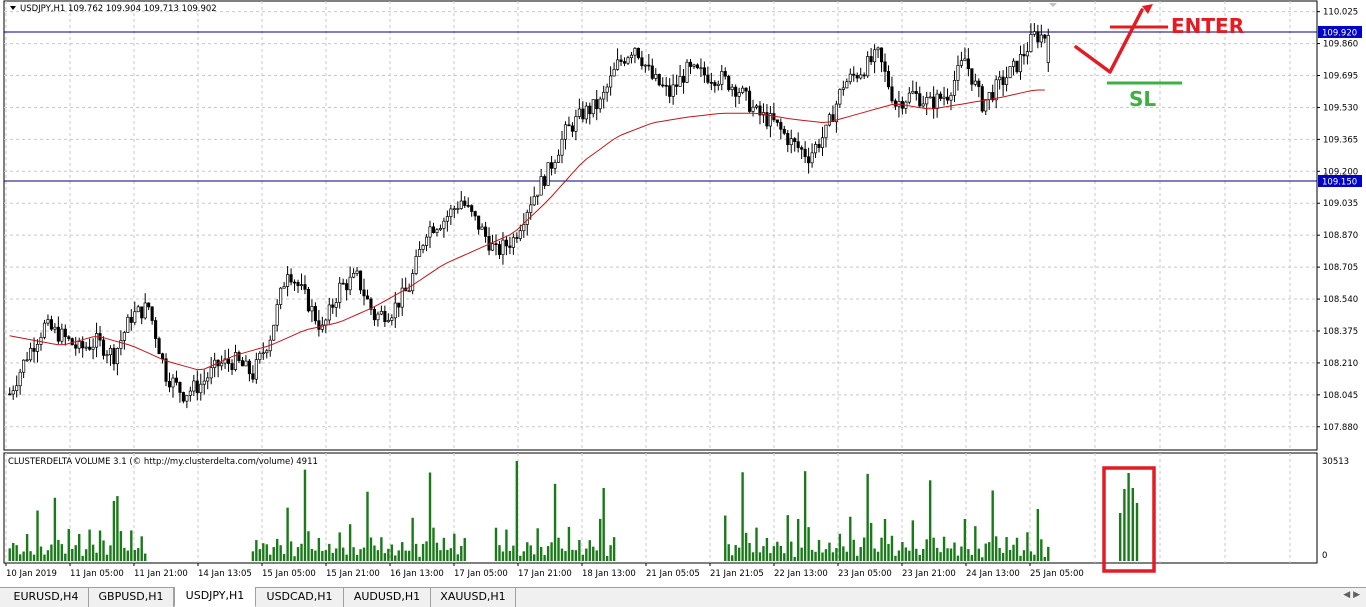  I want to click on tab-gbpusd-h1: GBPUSD,H1, so click(131, 597).